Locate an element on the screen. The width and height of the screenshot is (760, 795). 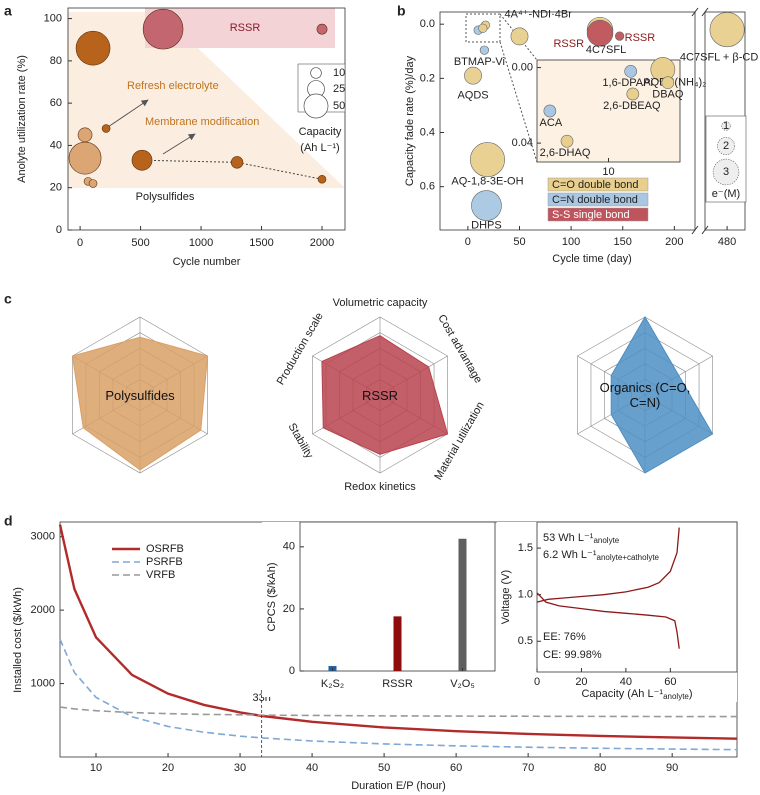
annotation-part: 6.2 Wh L⁻¹ is located at coordinates (570, 555).